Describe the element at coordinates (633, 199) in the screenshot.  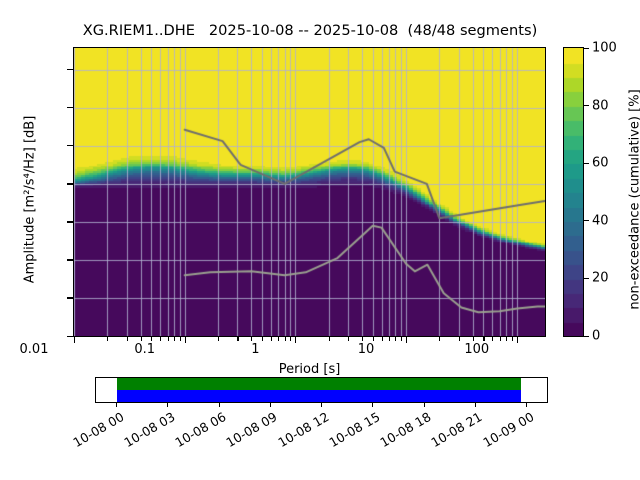
I see `colorbar-label: non-exceedance (cumulative) [%]` at that location.